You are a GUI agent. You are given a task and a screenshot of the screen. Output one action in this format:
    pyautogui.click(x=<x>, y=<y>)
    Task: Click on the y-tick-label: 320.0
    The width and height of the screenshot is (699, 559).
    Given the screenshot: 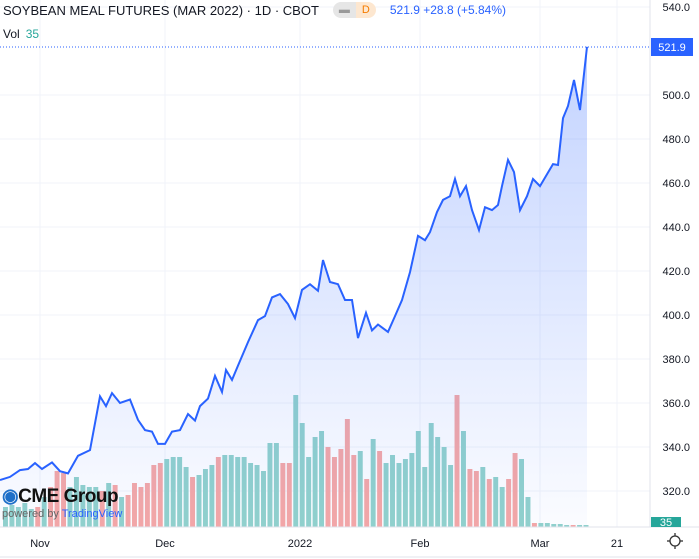 What is the action you would take?
    pyautogui.click(x=676, y=492)
    